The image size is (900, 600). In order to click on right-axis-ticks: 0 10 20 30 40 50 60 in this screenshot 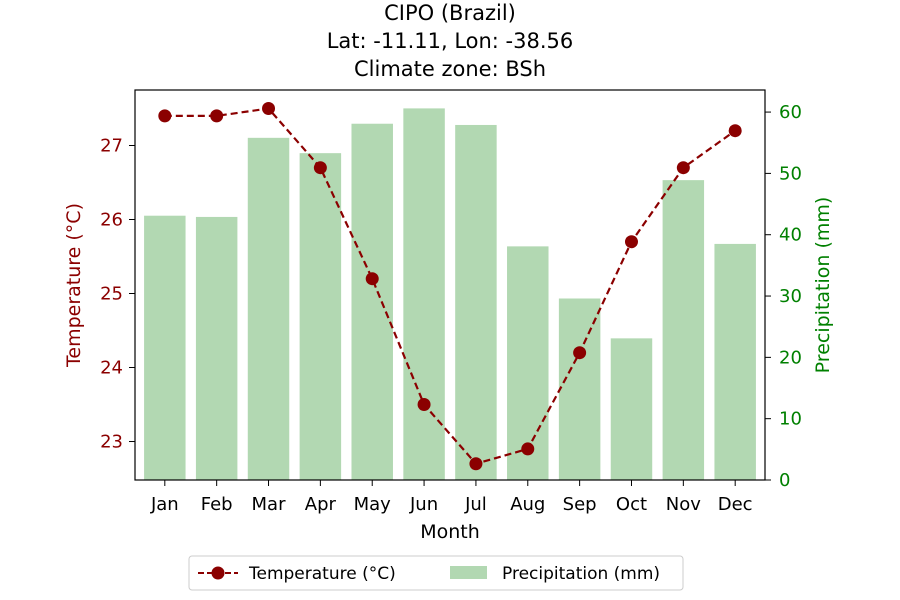, I will do `click(783, 296)`.